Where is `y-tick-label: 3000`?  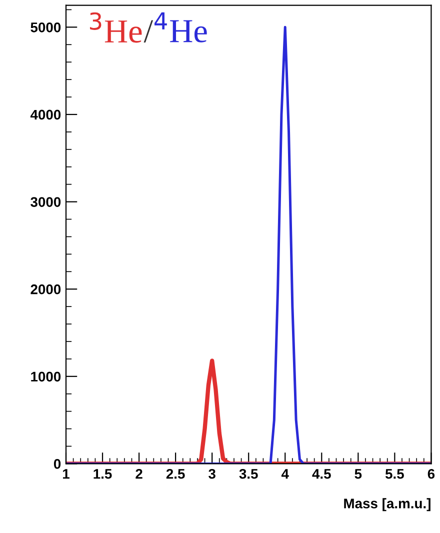
y-tick-label: 3000 is located at coordinates (45, 202).